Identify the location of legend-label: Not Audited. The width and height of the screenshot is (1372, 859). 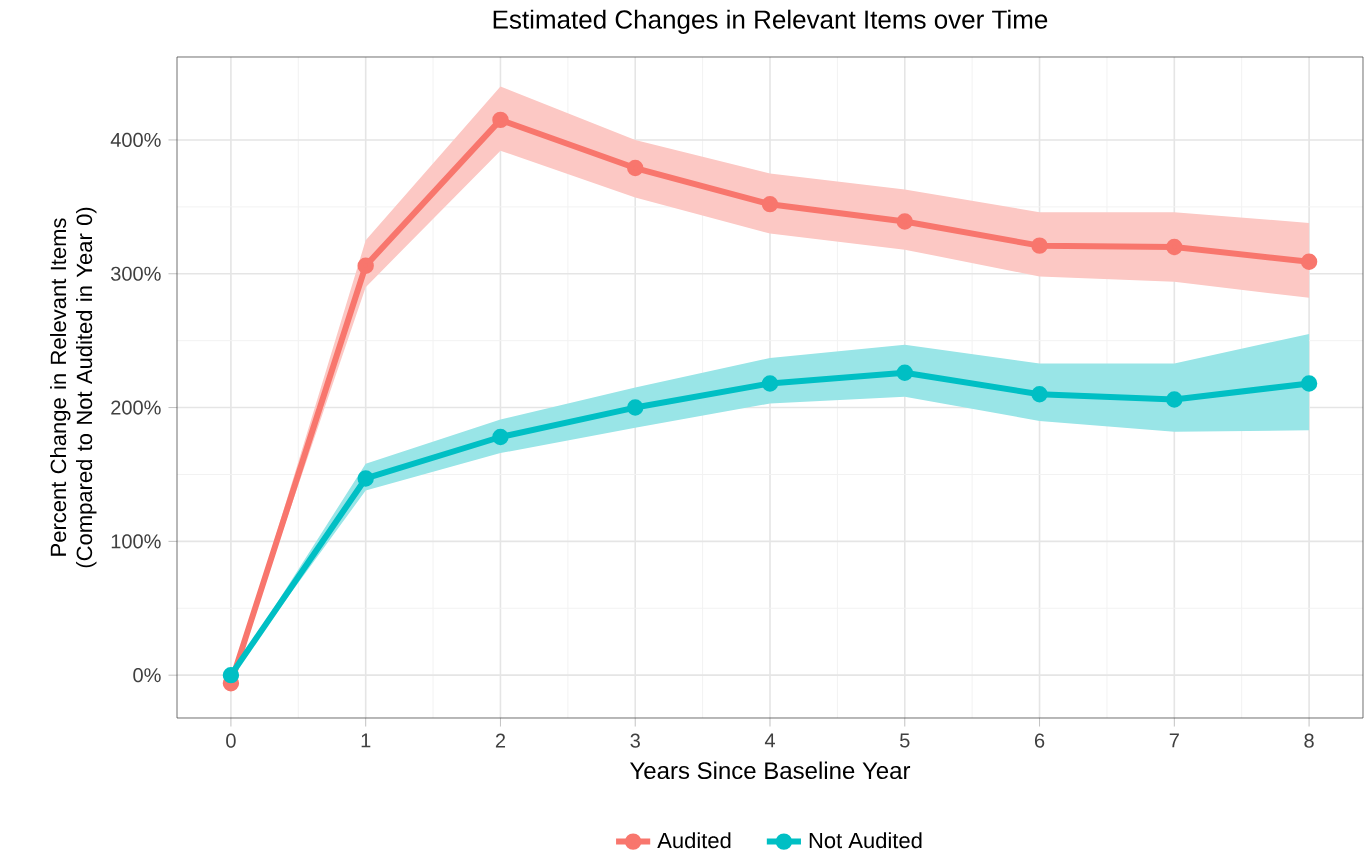
(865, 840).